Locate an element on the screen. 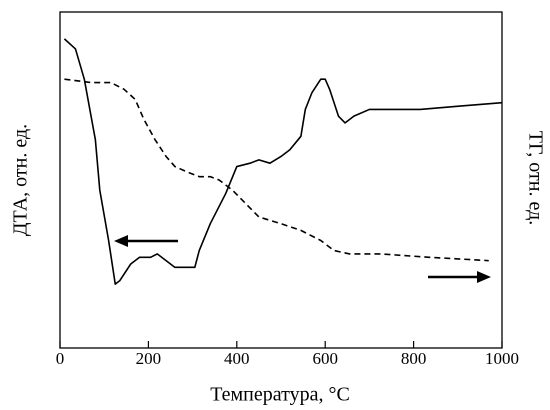  x-tick-label: 800 is located at coordinates (414, 358).